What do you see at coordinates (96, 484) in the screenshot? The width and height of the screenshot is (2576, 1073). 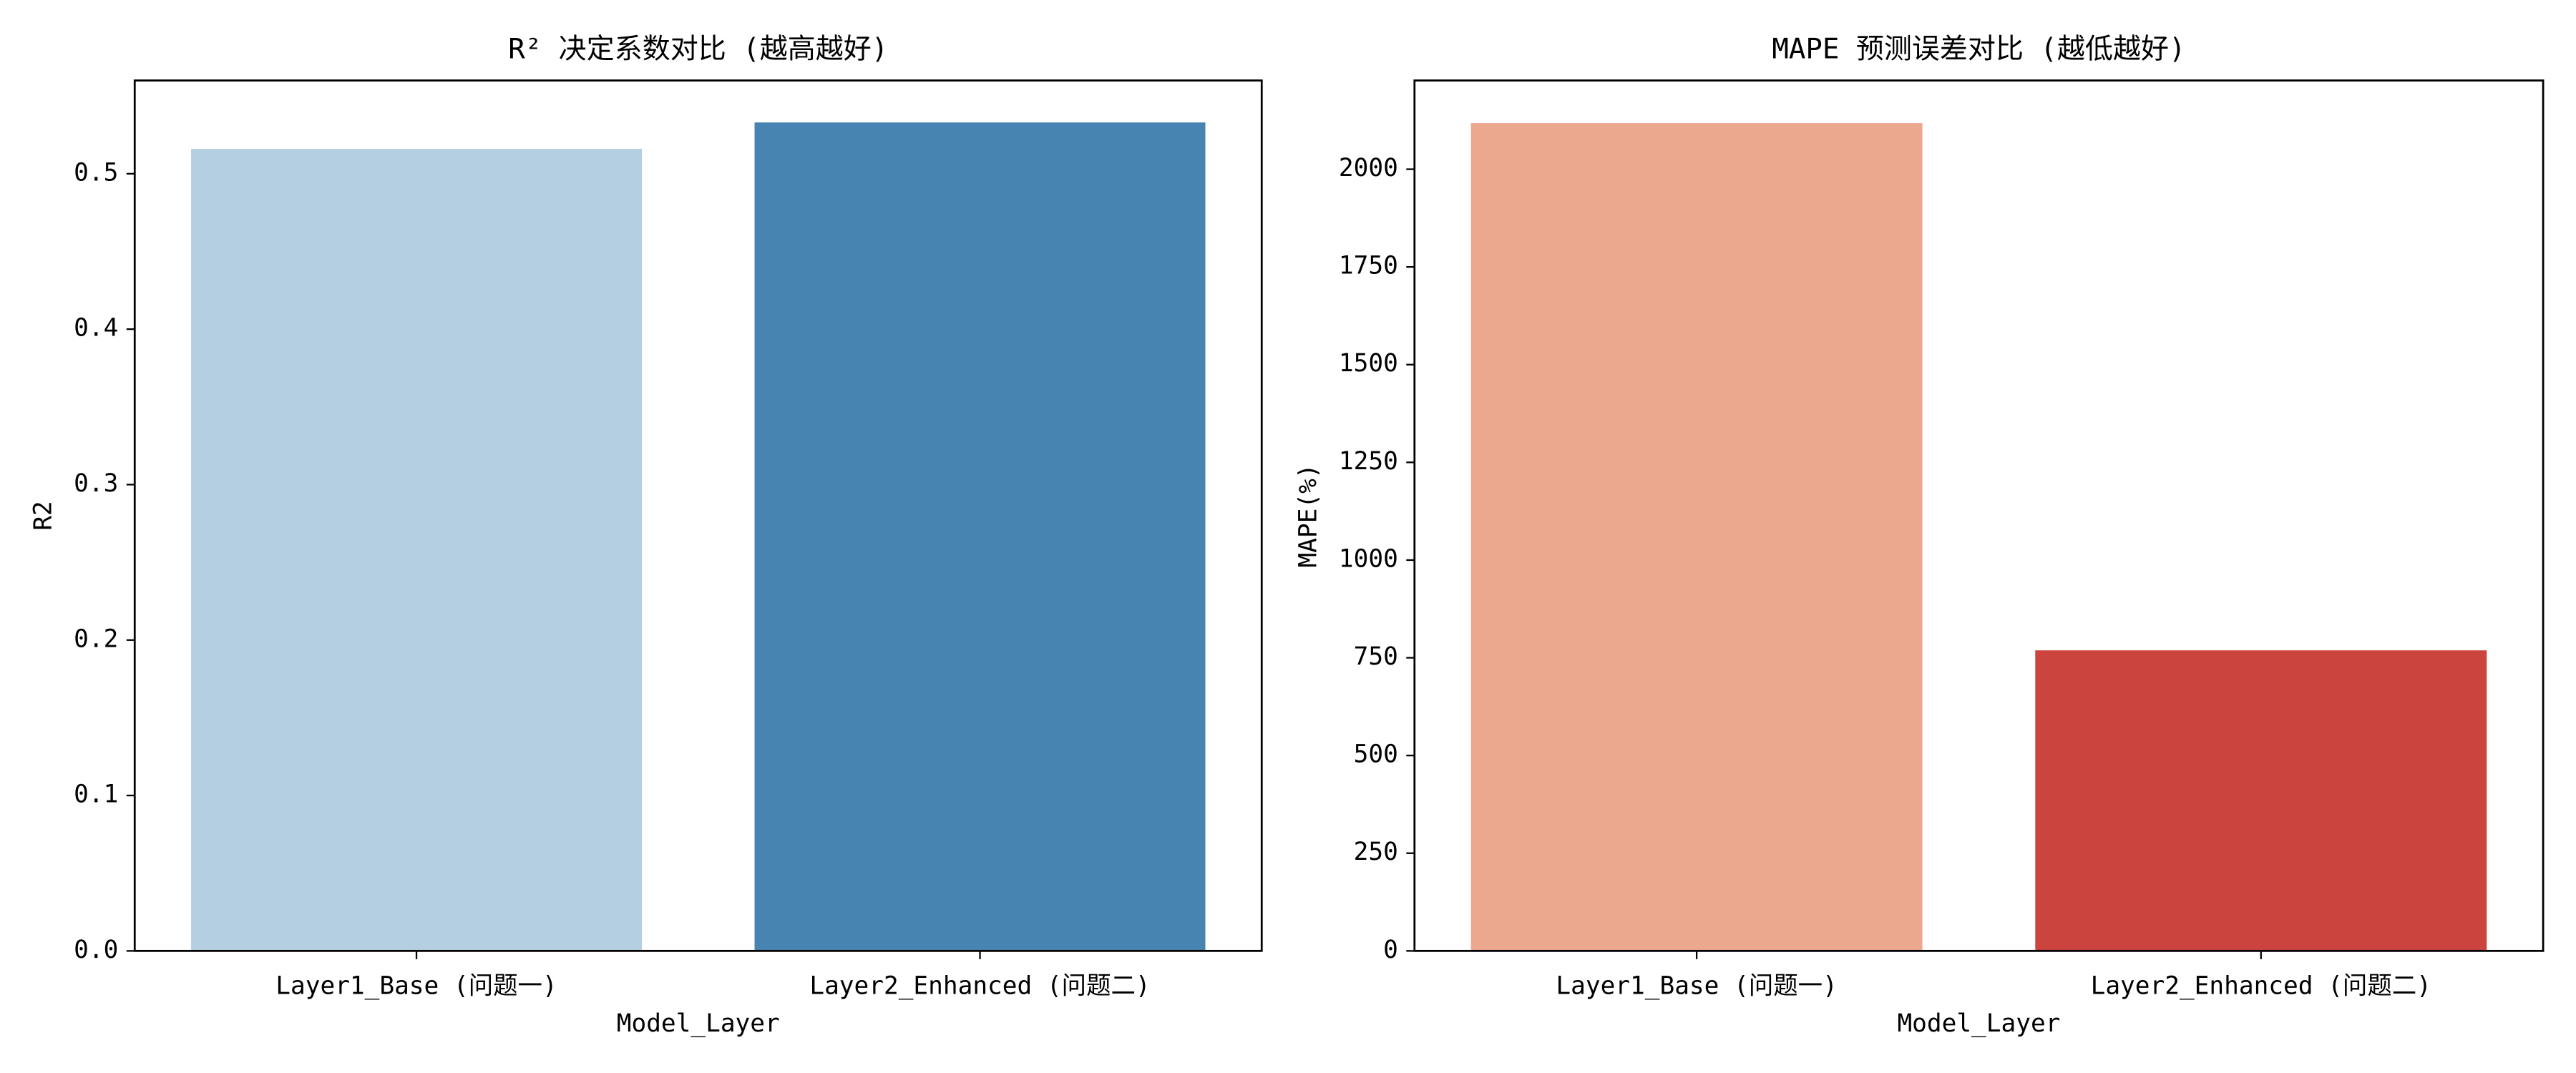 I see `y-tick-label: 0.3` at bounding box center [96, 484].